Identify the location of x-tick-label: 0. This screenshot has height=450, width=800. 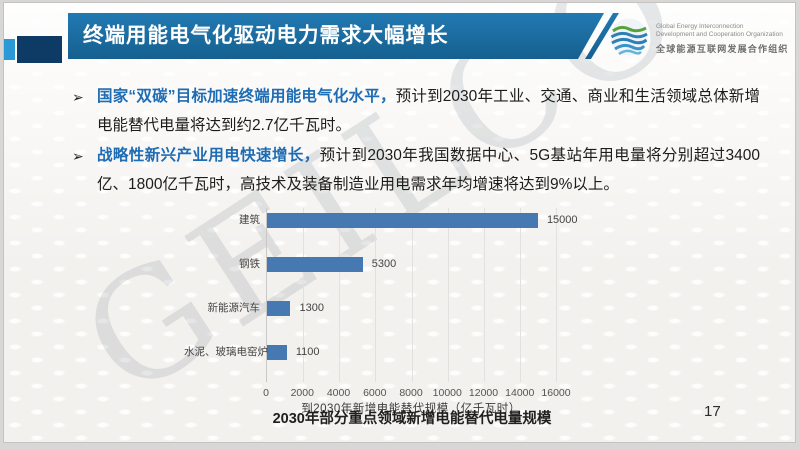
(266, 393).